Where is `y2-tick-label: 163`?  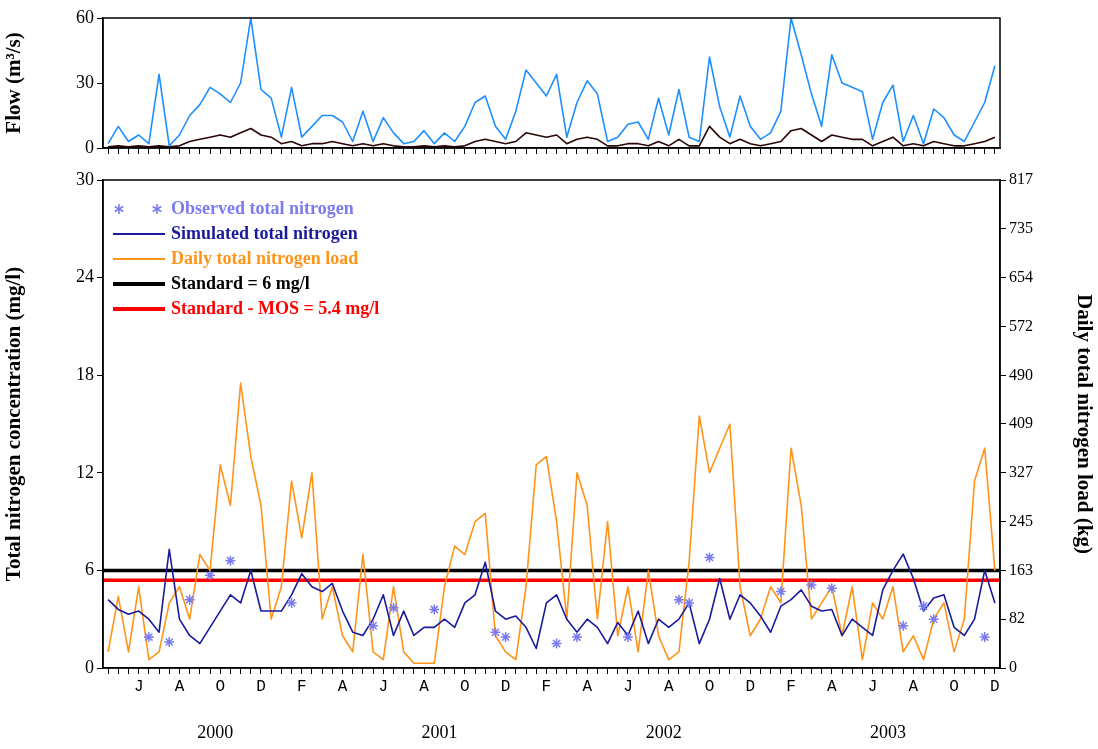
y2-tick-label: 163 is located at coordinates (1021, 569).